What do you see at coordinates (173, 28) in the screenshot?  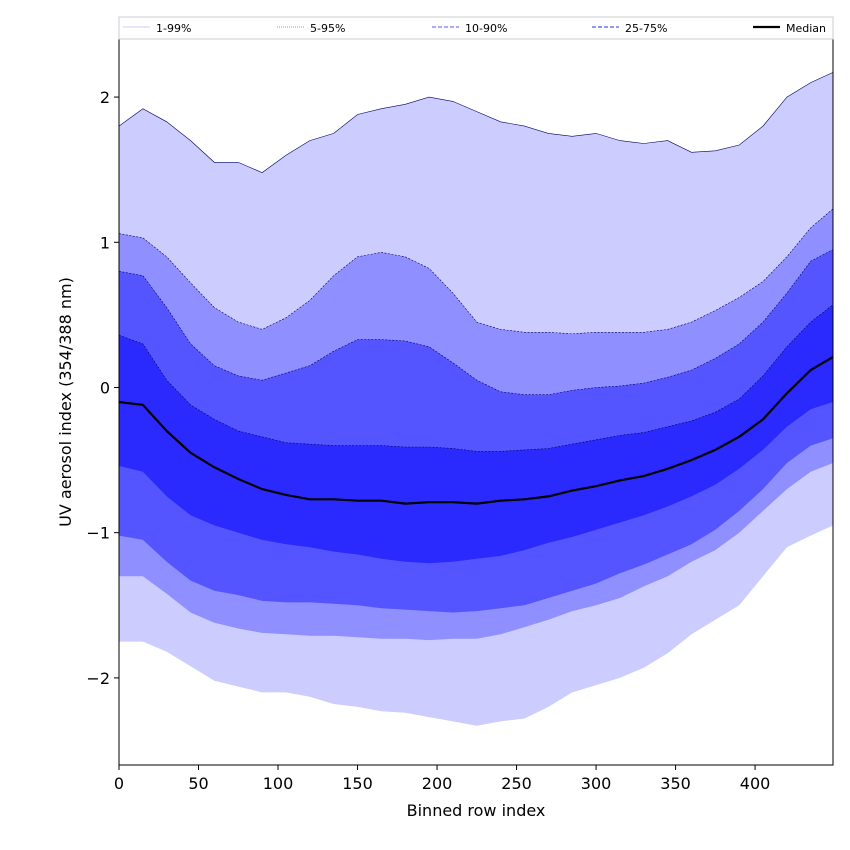 I see `legend-label: 1-99%` at bounding box center [173, 28].